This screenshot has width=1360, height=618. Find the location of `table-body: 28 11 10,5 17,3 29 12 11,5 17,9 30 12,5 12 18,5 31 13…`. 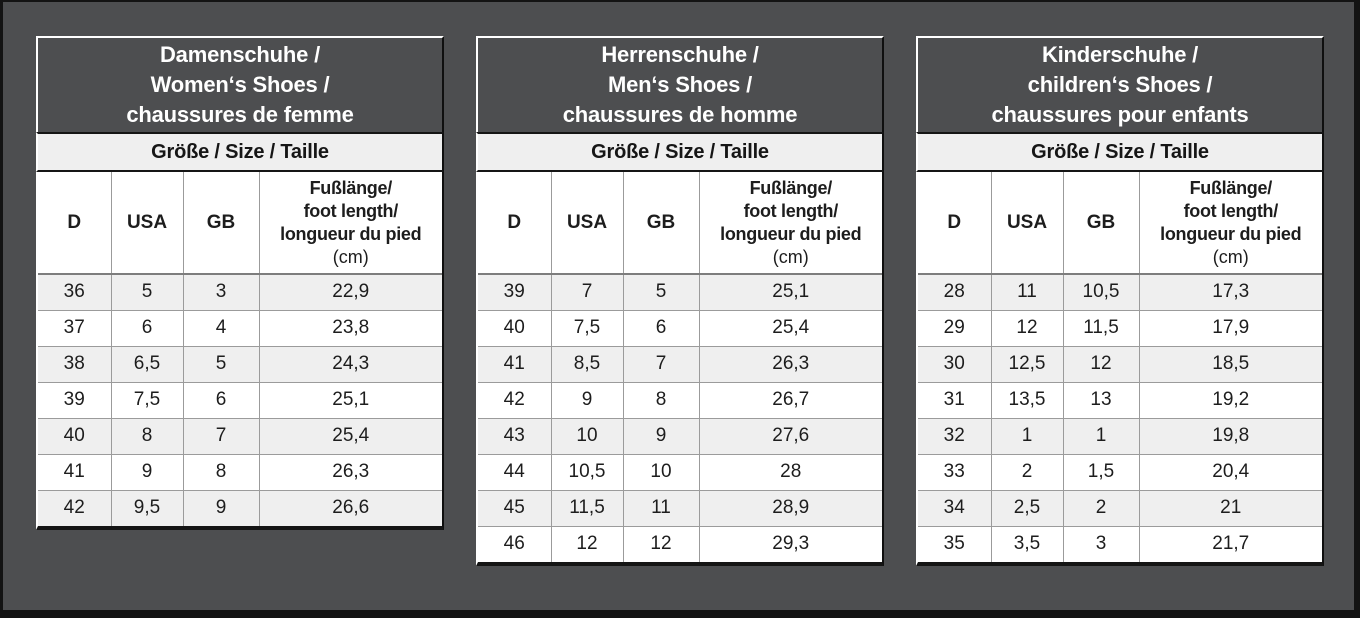

table-body: 28 11 10,5 17,3 29 12 11,5 17,9 30 12,5 12 18,5 31 13… is located at coordinates (1120, 418).